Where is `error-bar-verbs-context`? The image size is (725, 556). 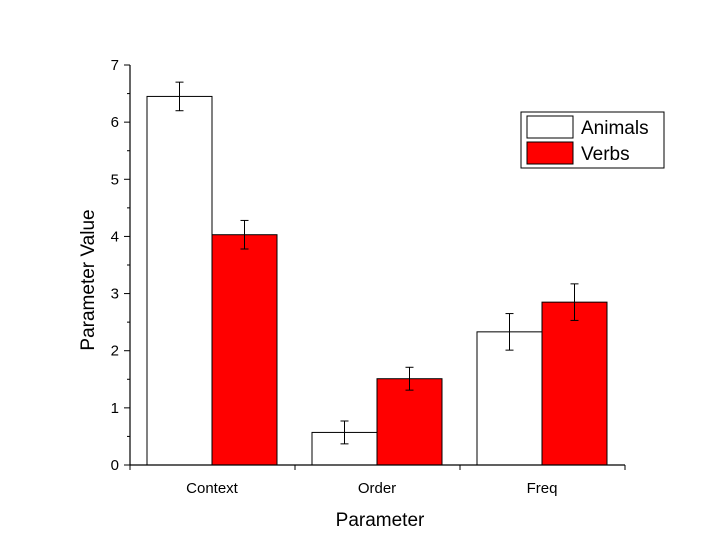
error-bar-verbs-context is located at coordinates (244, 234).